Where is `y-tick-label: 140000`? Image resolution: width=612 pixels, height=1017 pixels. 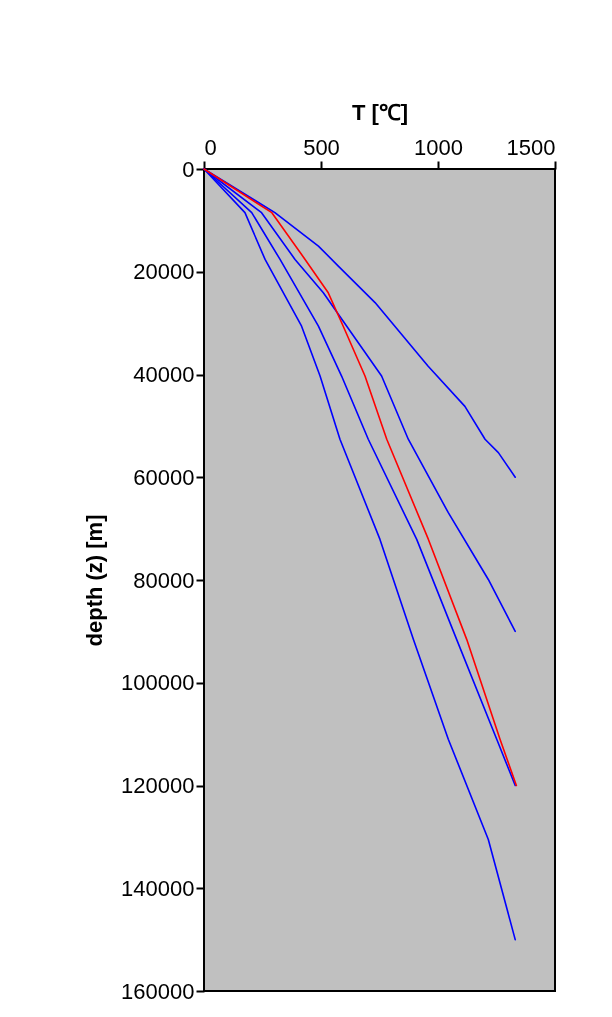
y-tick-label: 140000 is located at coordinates (158, 888).